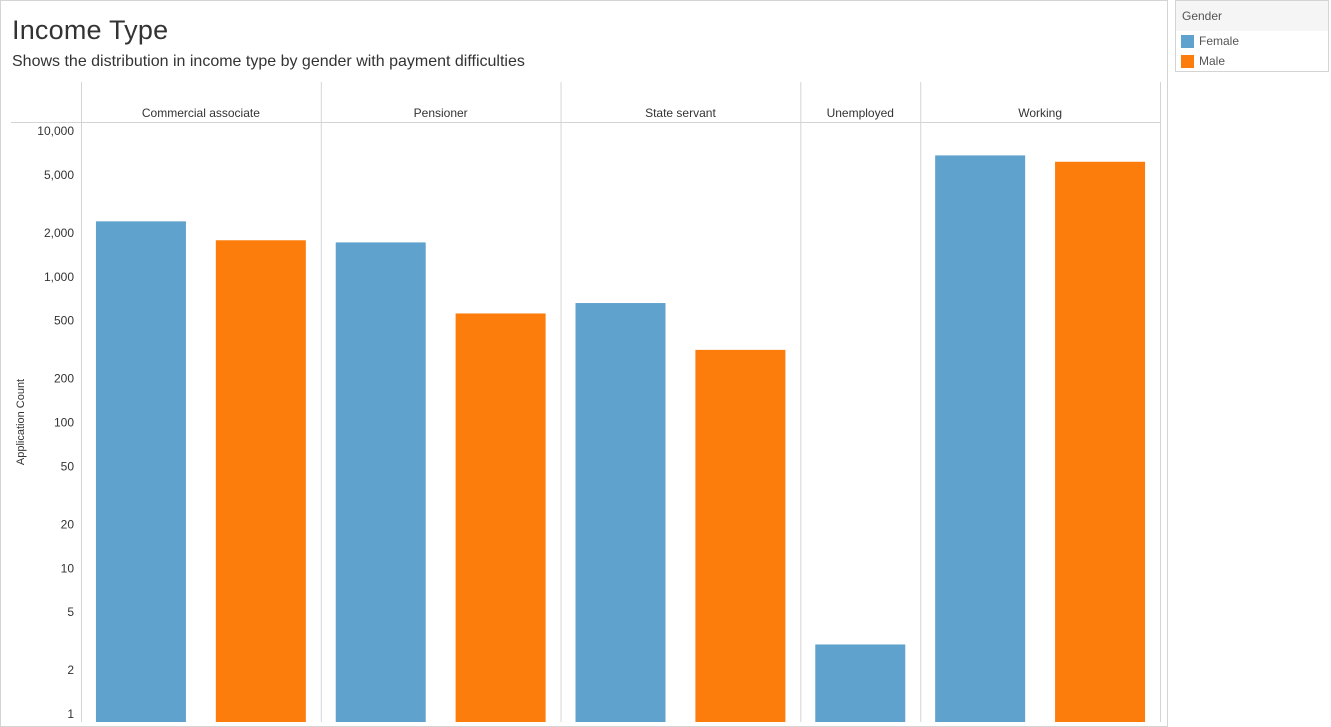 The image size is (1331, 727). What do you see at coordinates (680, 113) in the screenshot?
I see `category-label-state-servant: State servant` at bounding box center [680, 113].